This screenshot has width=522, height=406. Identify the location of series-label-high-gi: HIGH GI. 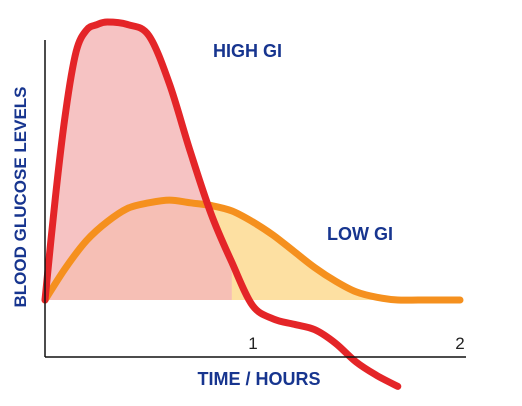
(247, 51).